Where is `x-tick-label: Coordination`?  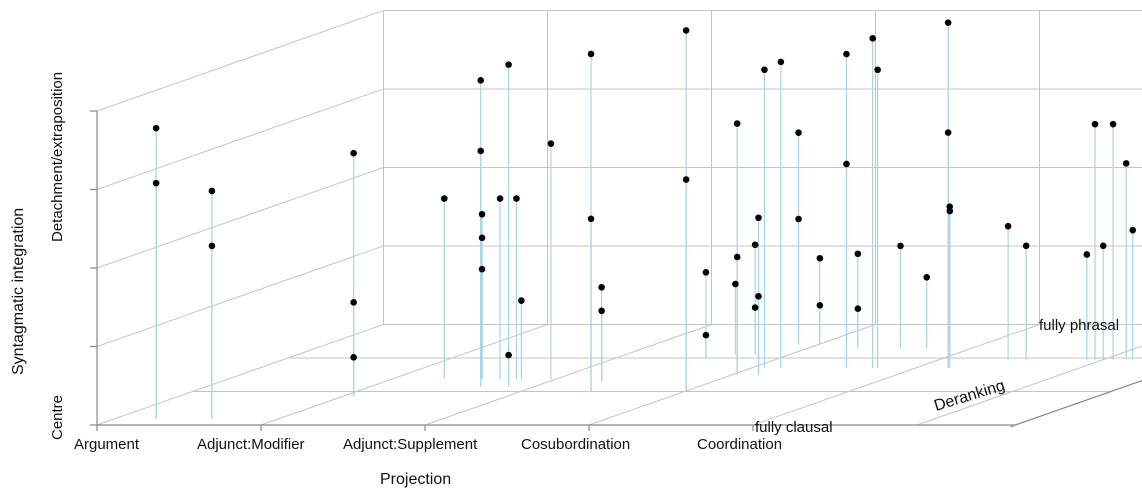 x-tick-label: Coordination is located at coordinates (739, 444).